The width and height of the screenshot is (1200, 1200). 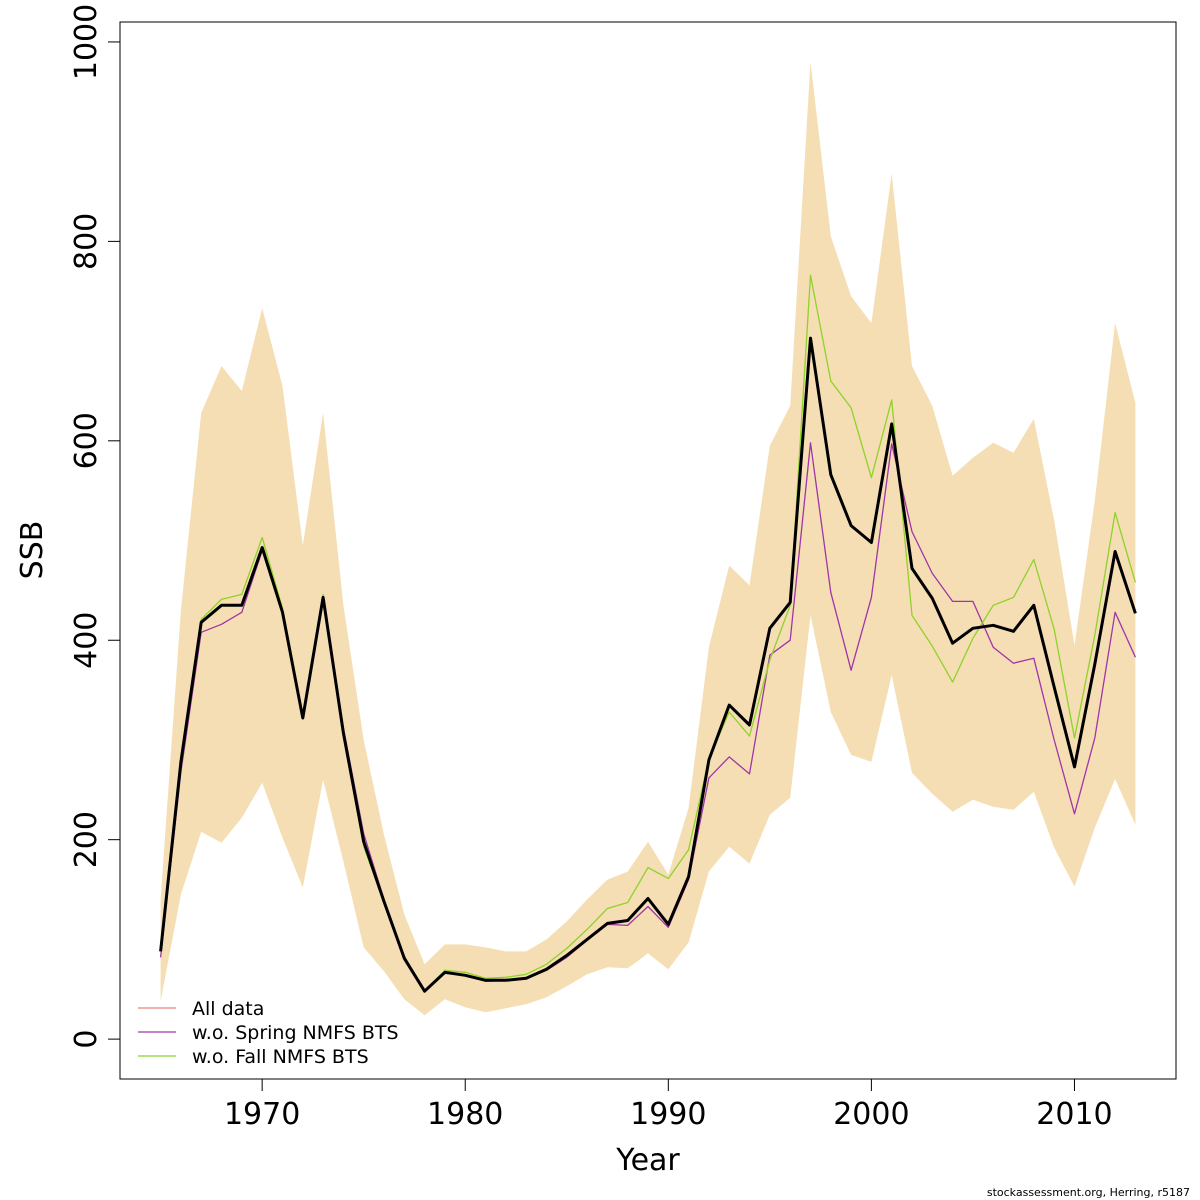 I want to click on y-axis: 0 200 400 600 800 1000, so click(x=95, y=526).